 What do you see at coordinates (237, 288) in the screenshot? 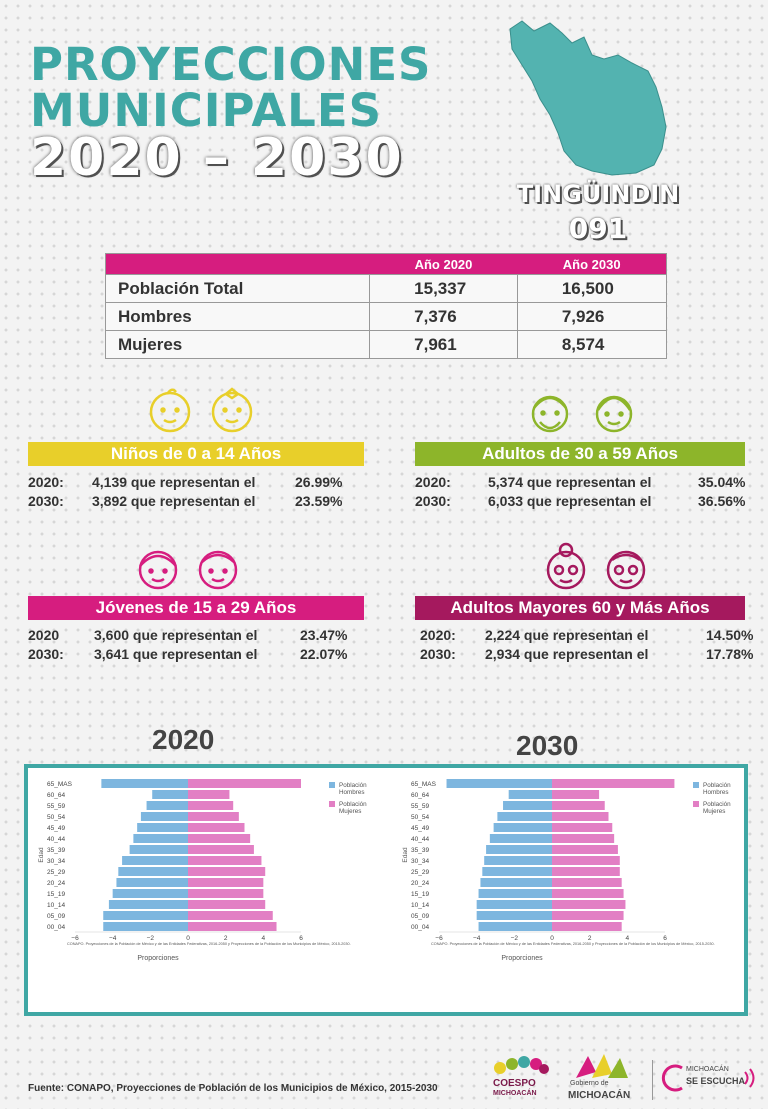
I see `row-label: Población Total` at bounding box center [237, 288].